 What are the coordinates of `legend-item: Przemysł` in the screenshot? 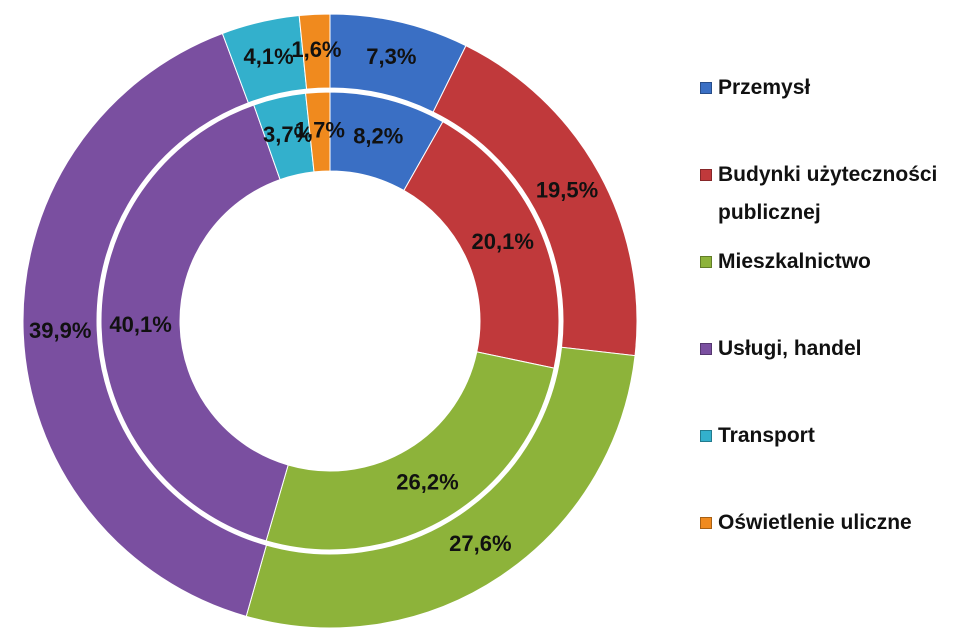 It's located at (834, 88).